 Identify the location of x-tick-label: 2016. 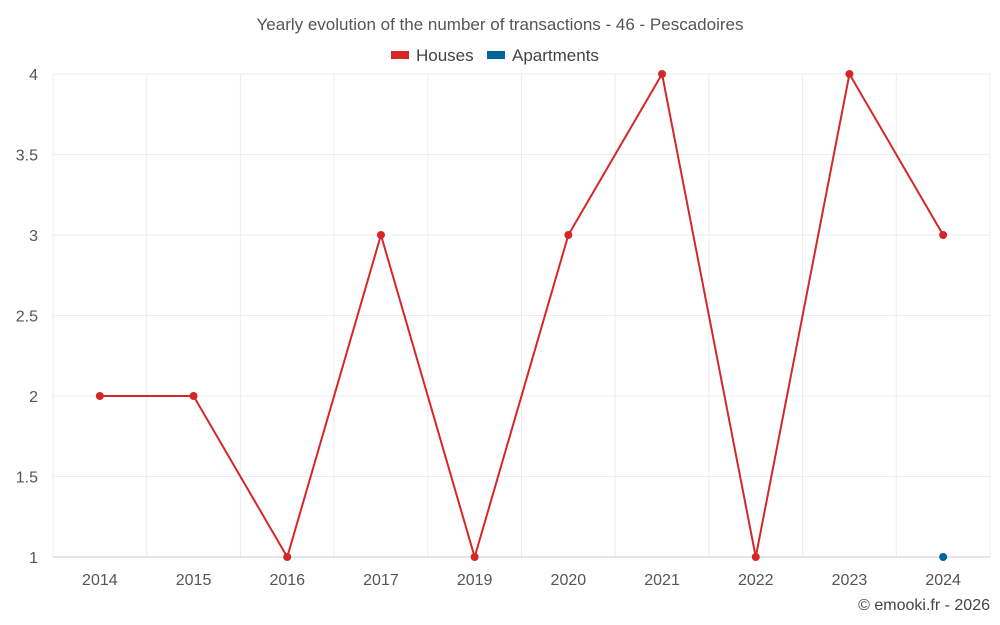
(287, 580).